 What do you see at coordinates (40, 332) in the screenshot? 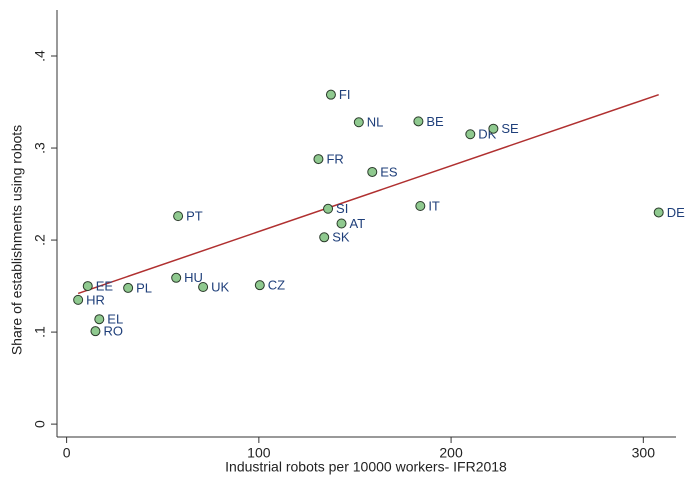
I see `y-tick-label: .1` at bounding box center [40, 332].